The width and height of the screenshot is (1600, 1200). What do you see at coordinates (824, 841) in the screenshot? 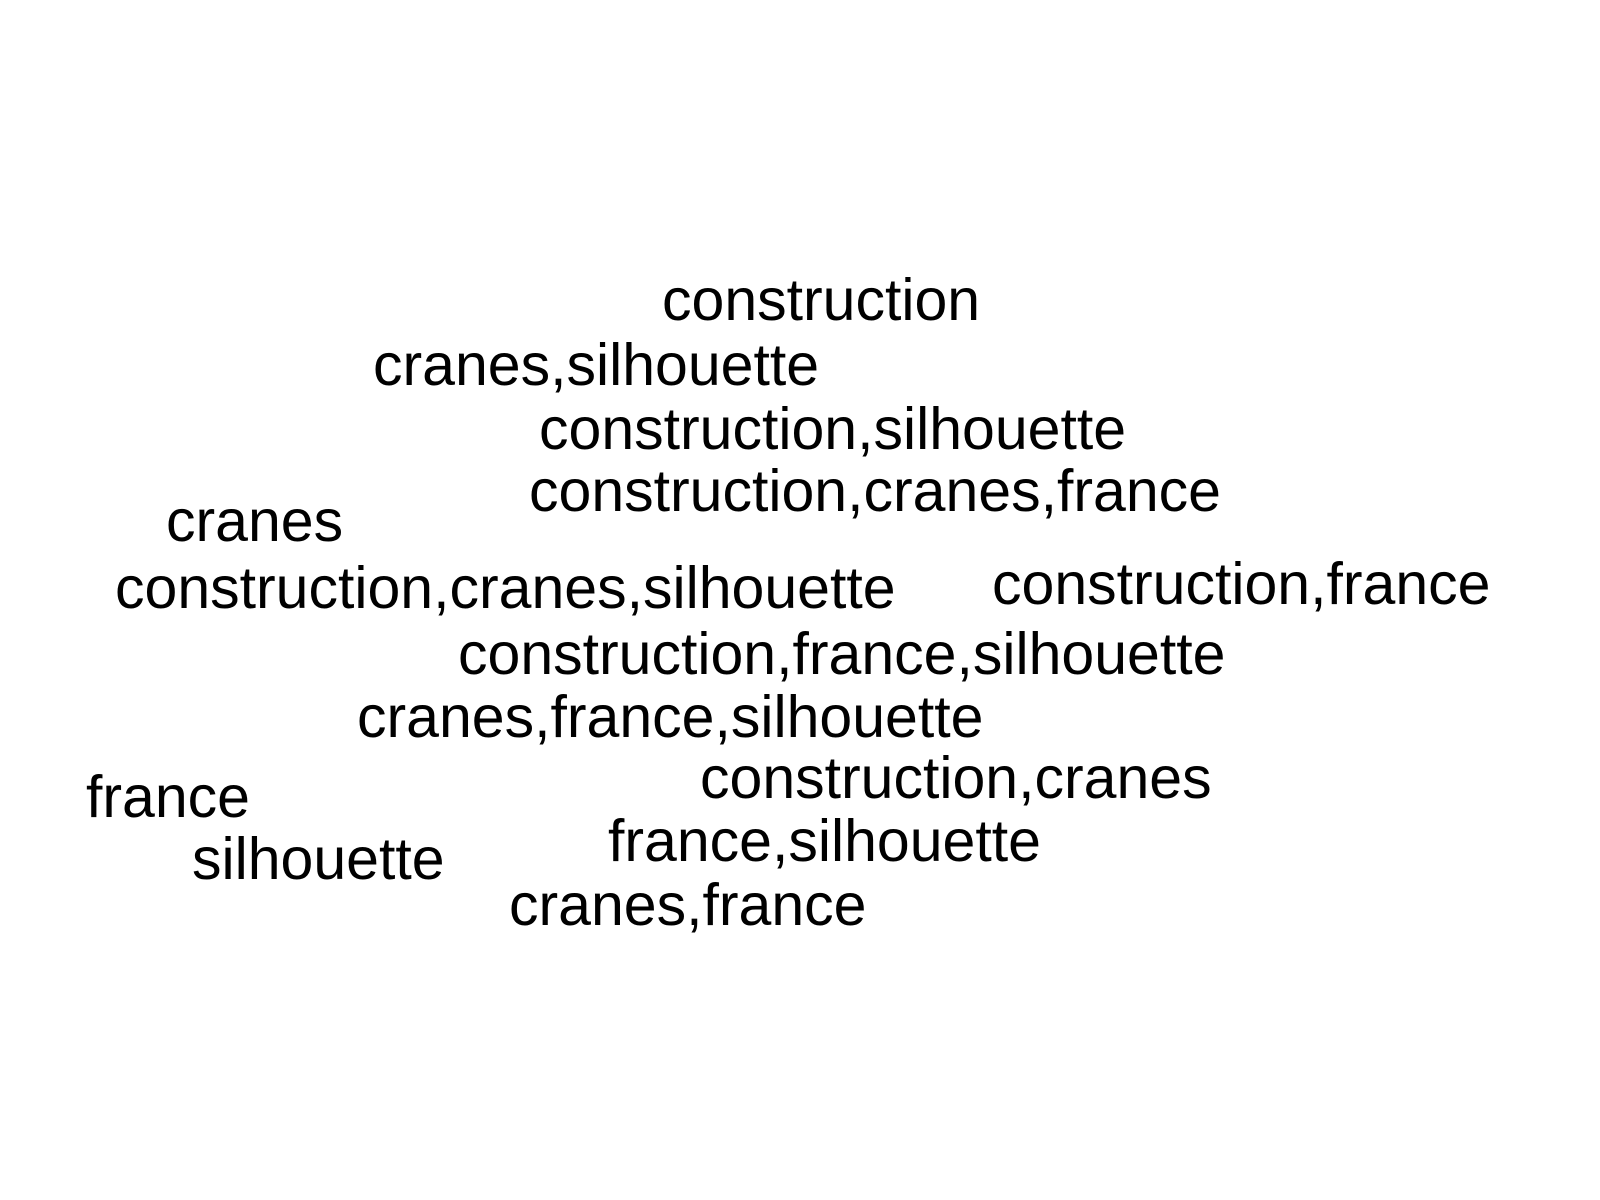
I see `word-france-silhouette: france,silhouette` at bounding box center [824, 841].